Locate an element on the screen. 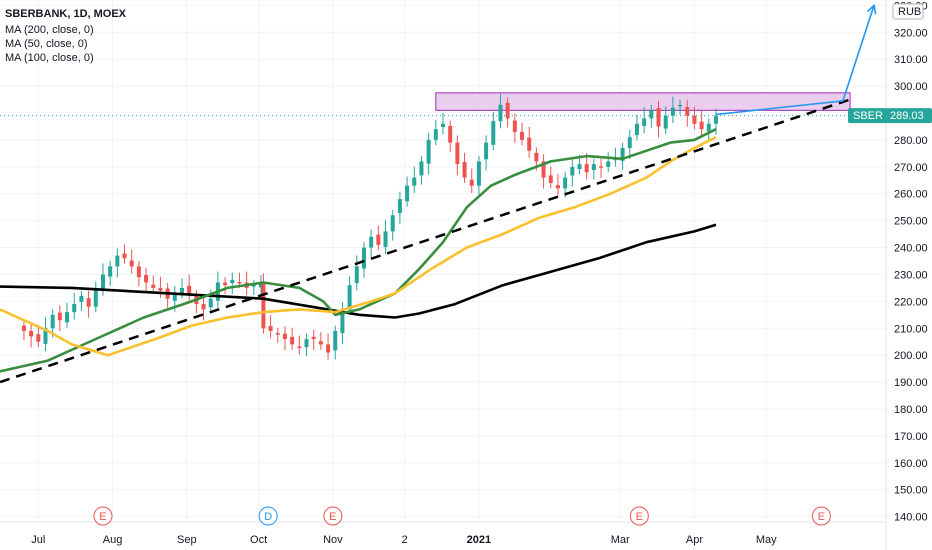 The width and height of the screenshot is (932, 550). price-tag-symbol: SBER is located at coordinates (868, 116).